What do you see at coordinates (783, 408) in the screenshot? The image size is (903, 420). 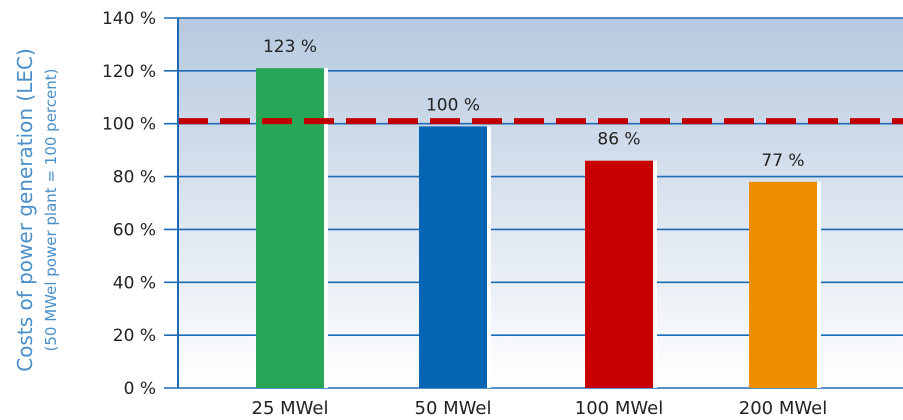 I see `x-category-label: 200 MWel` at bounding box center [783, 408].